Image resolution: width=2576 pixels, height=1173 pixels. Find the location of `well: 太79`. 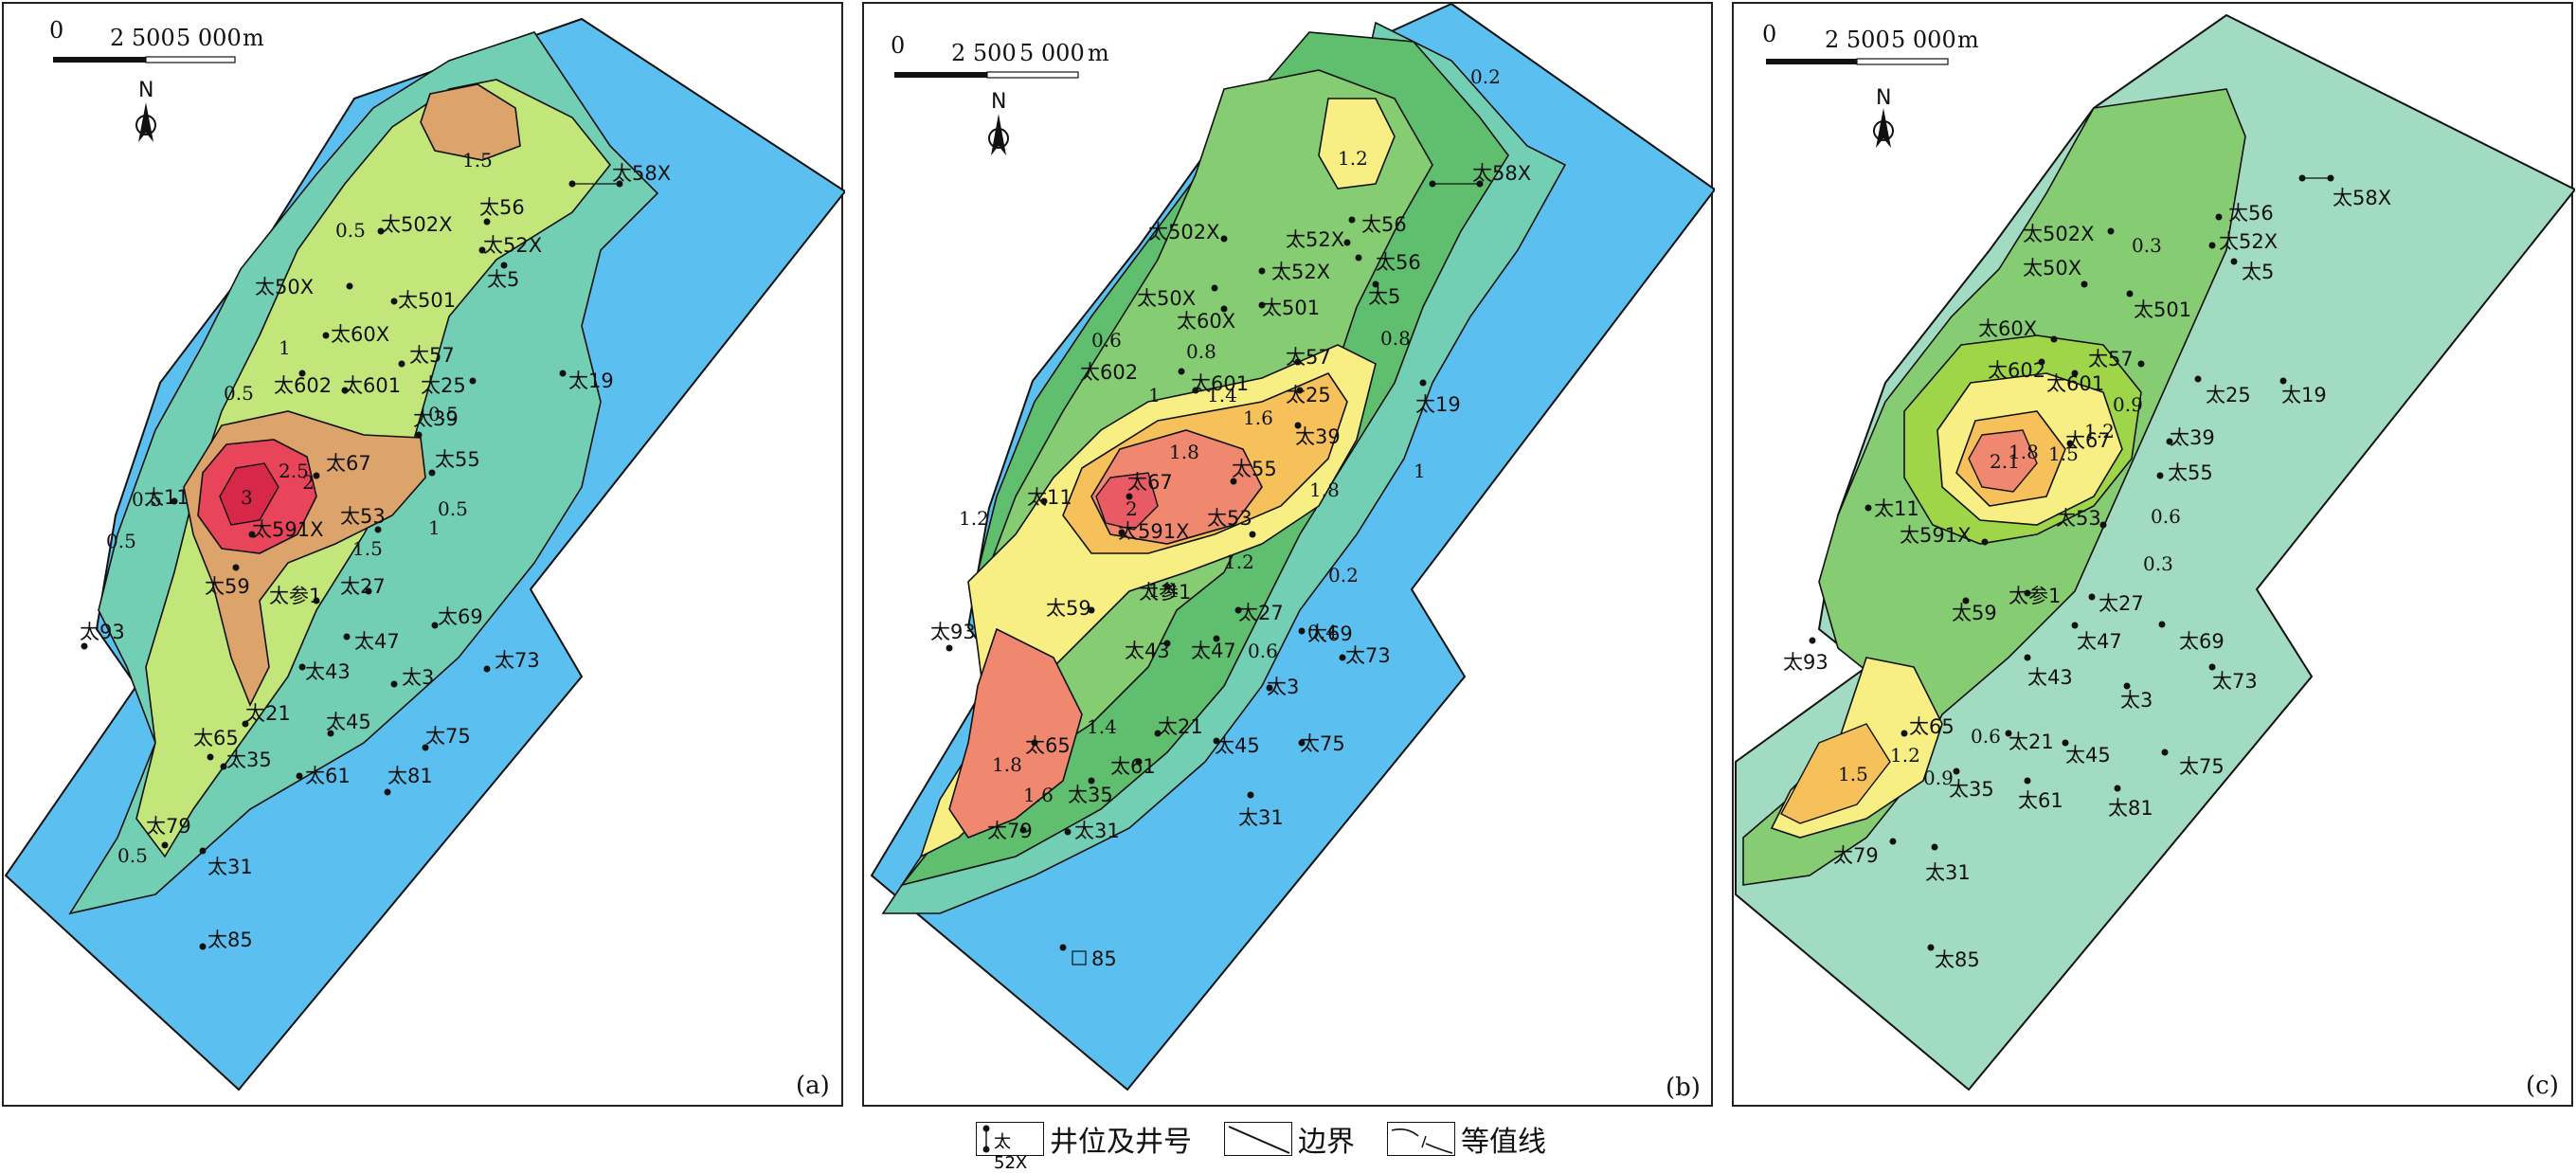

well: 太79 is located at coordinates (168, 832).